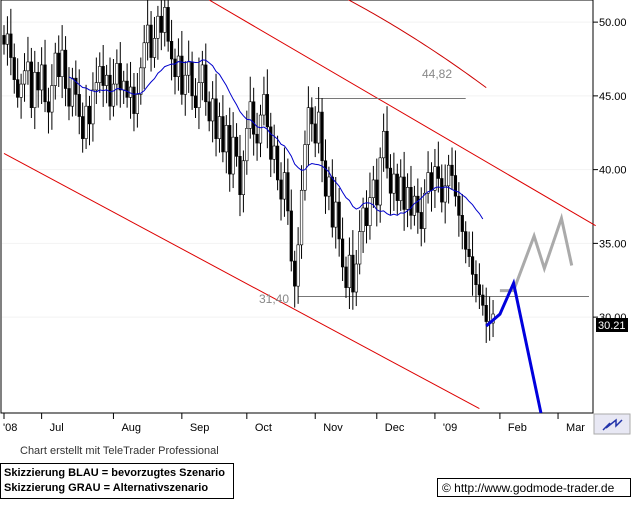  I want to click on x-tick-label: Sep, so click(200, 428).